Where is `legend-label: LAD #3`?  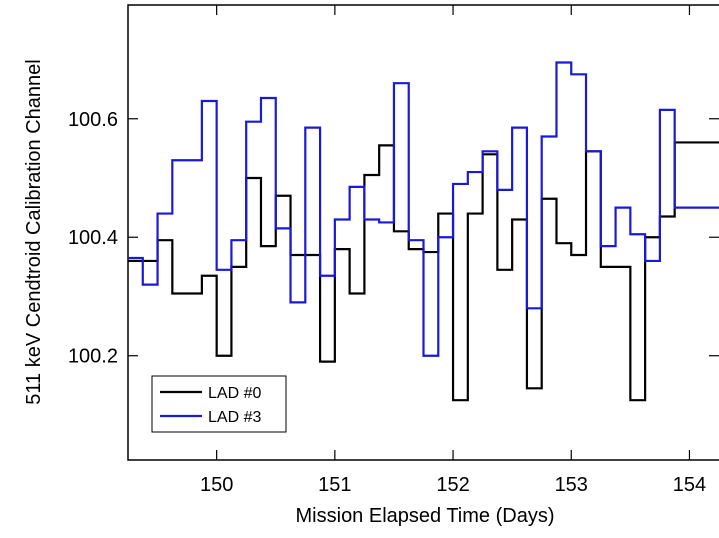 legend-label: LAD #3 is located at coordinates (234, 417).